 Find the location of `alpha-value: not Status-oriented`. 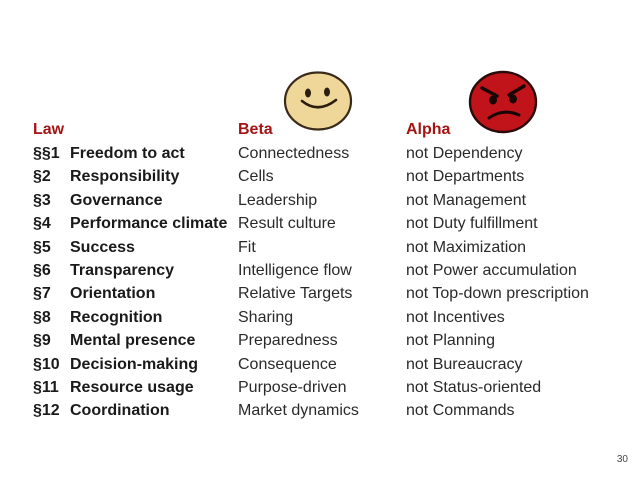

alpha-value: not Status-oriented is located at coordinates (474, 387).